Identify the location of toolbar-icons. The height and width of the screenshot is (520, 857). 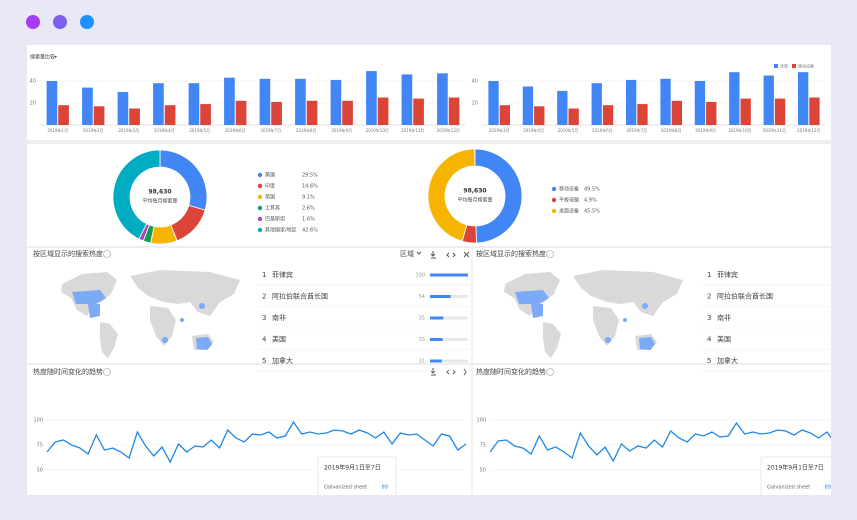
(443, 313).